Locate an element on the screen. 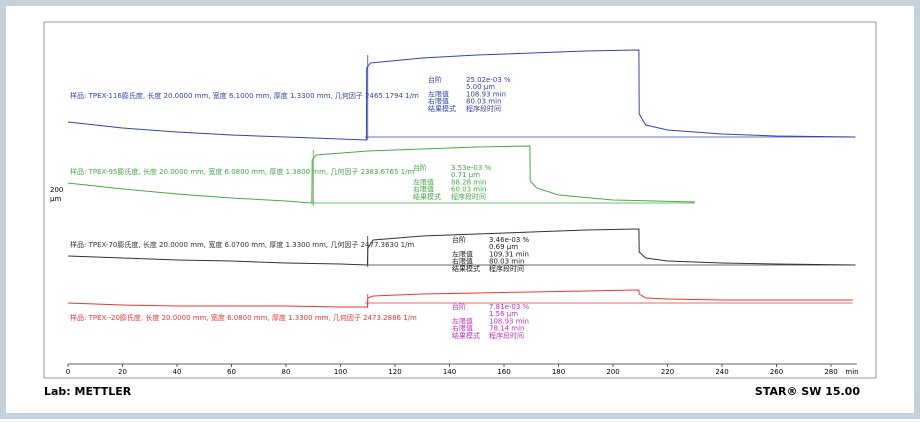  x-tick-label: 240 is located at coordinates (721, 372).